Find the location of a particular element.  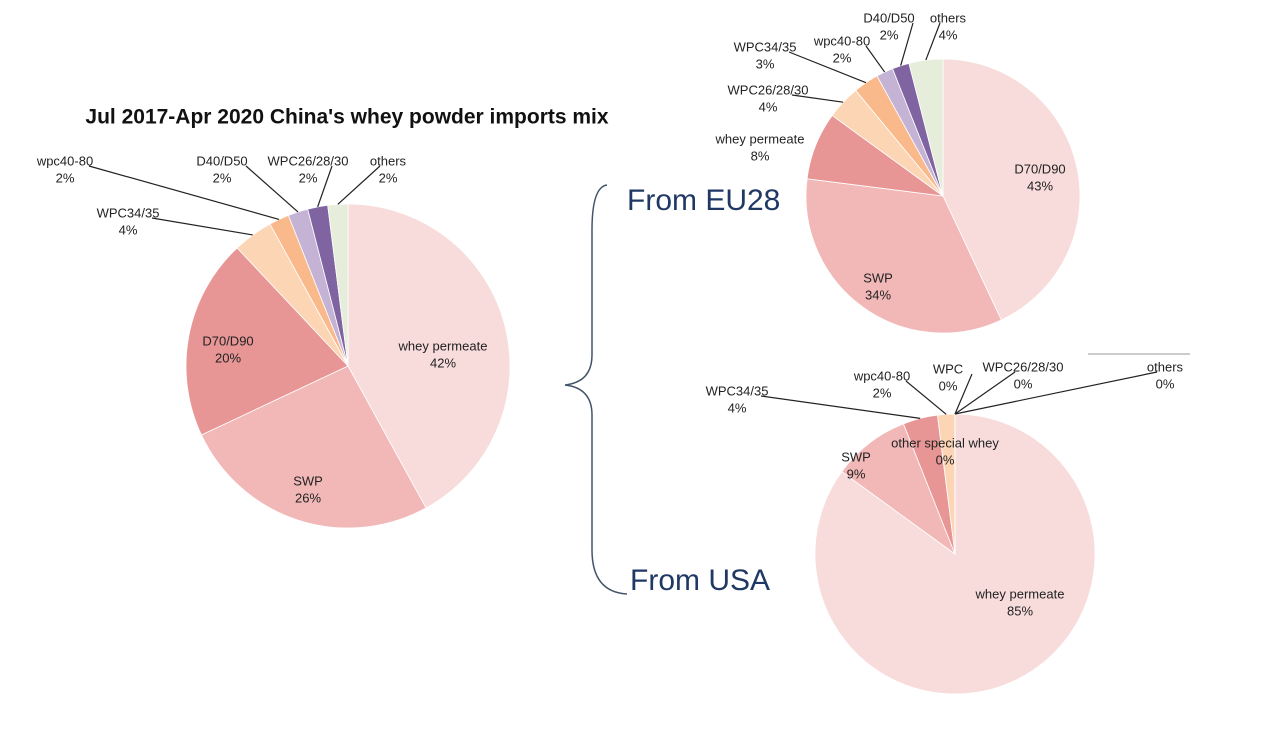

chart-title: From USA is located at coordinates (700, 580).